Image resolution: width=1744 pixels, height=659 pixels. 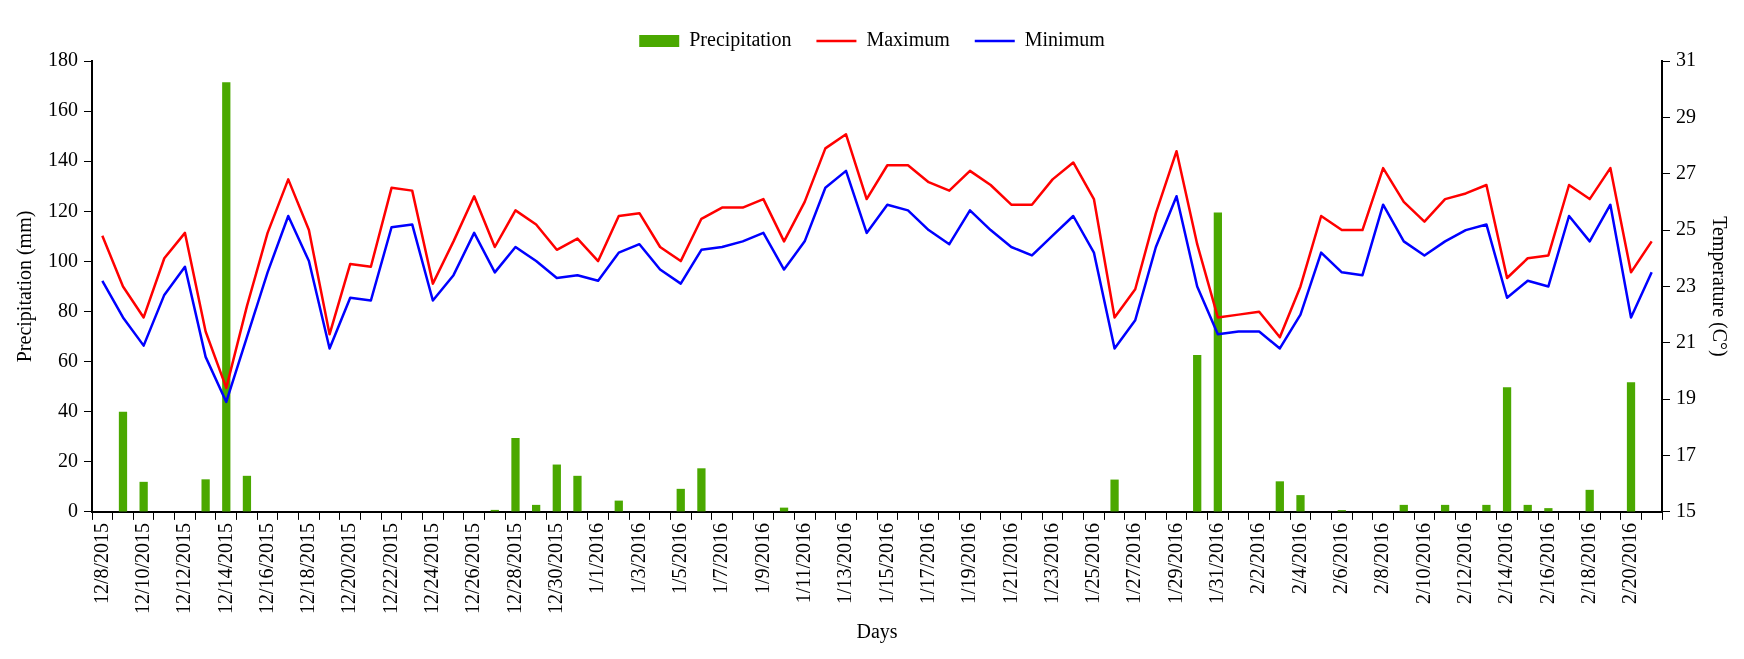 What do you see at coordinates (68, 309) in the screenshot?
I see `y-tick-label: 80` at bounding box center [68, 309].